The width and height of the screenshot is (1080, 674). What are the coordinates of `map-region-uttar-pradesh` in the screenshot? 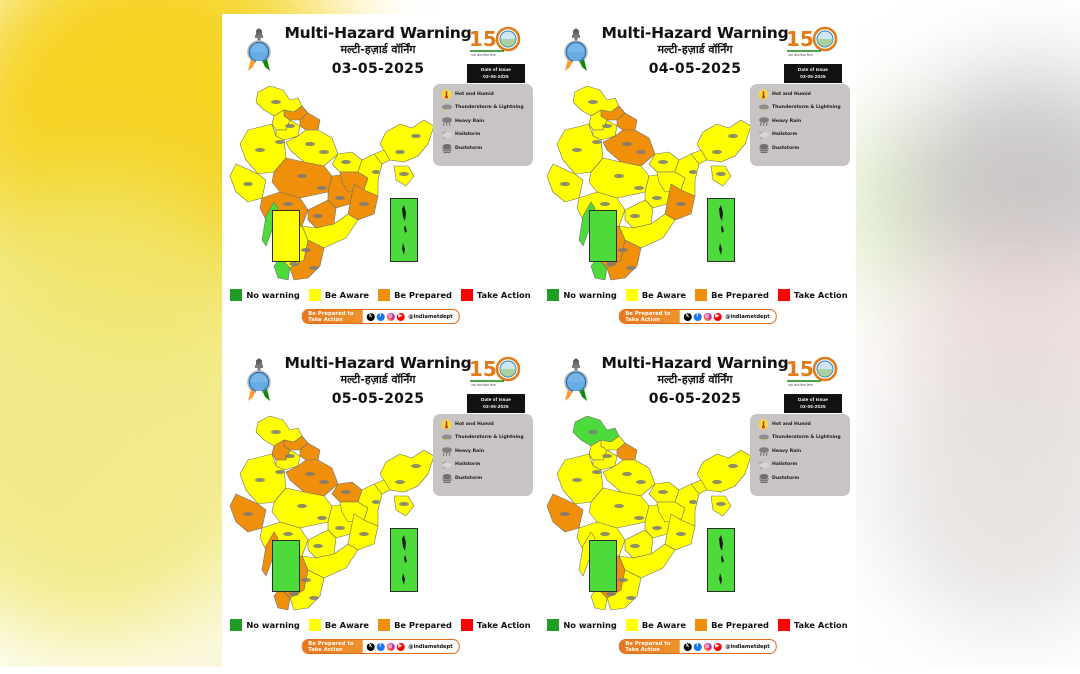 It's located at (312, 148).